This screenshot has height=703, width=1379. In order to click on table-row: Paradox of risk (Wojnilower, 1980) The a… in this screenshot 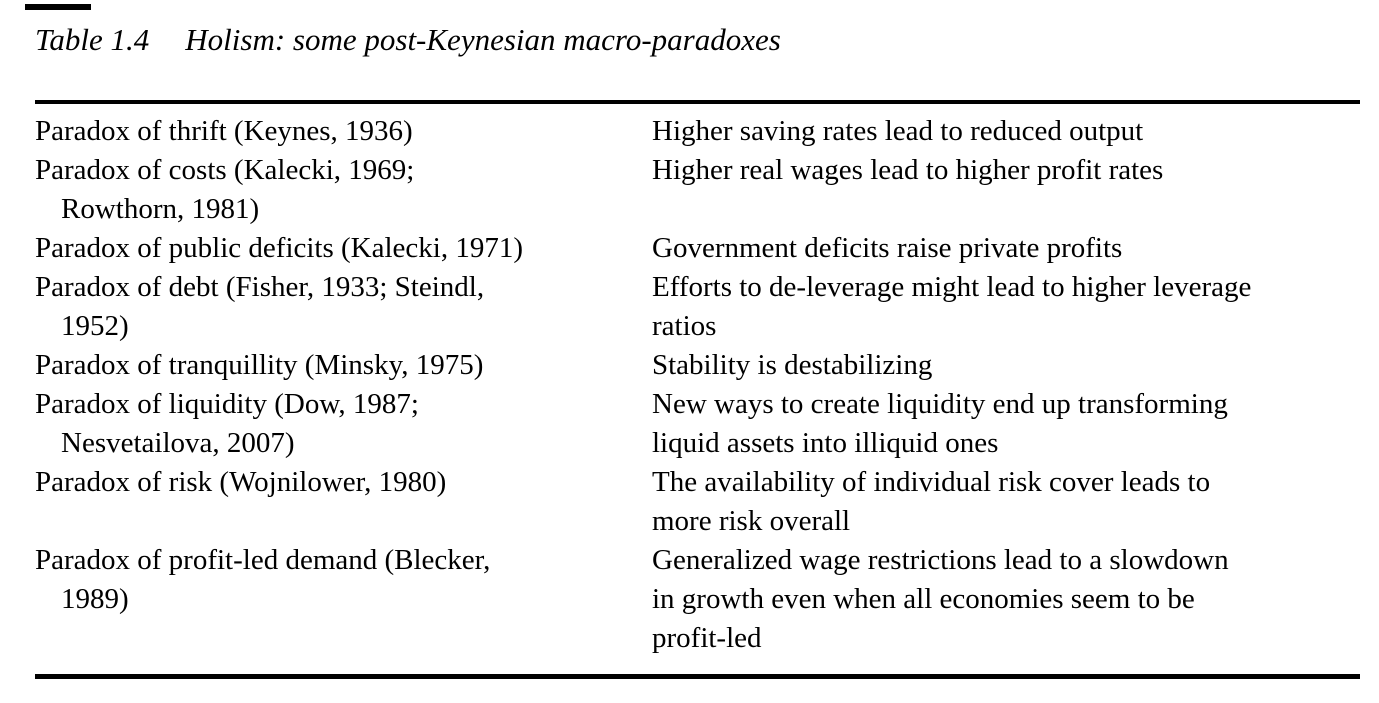, I will do `click(697, 502)`.